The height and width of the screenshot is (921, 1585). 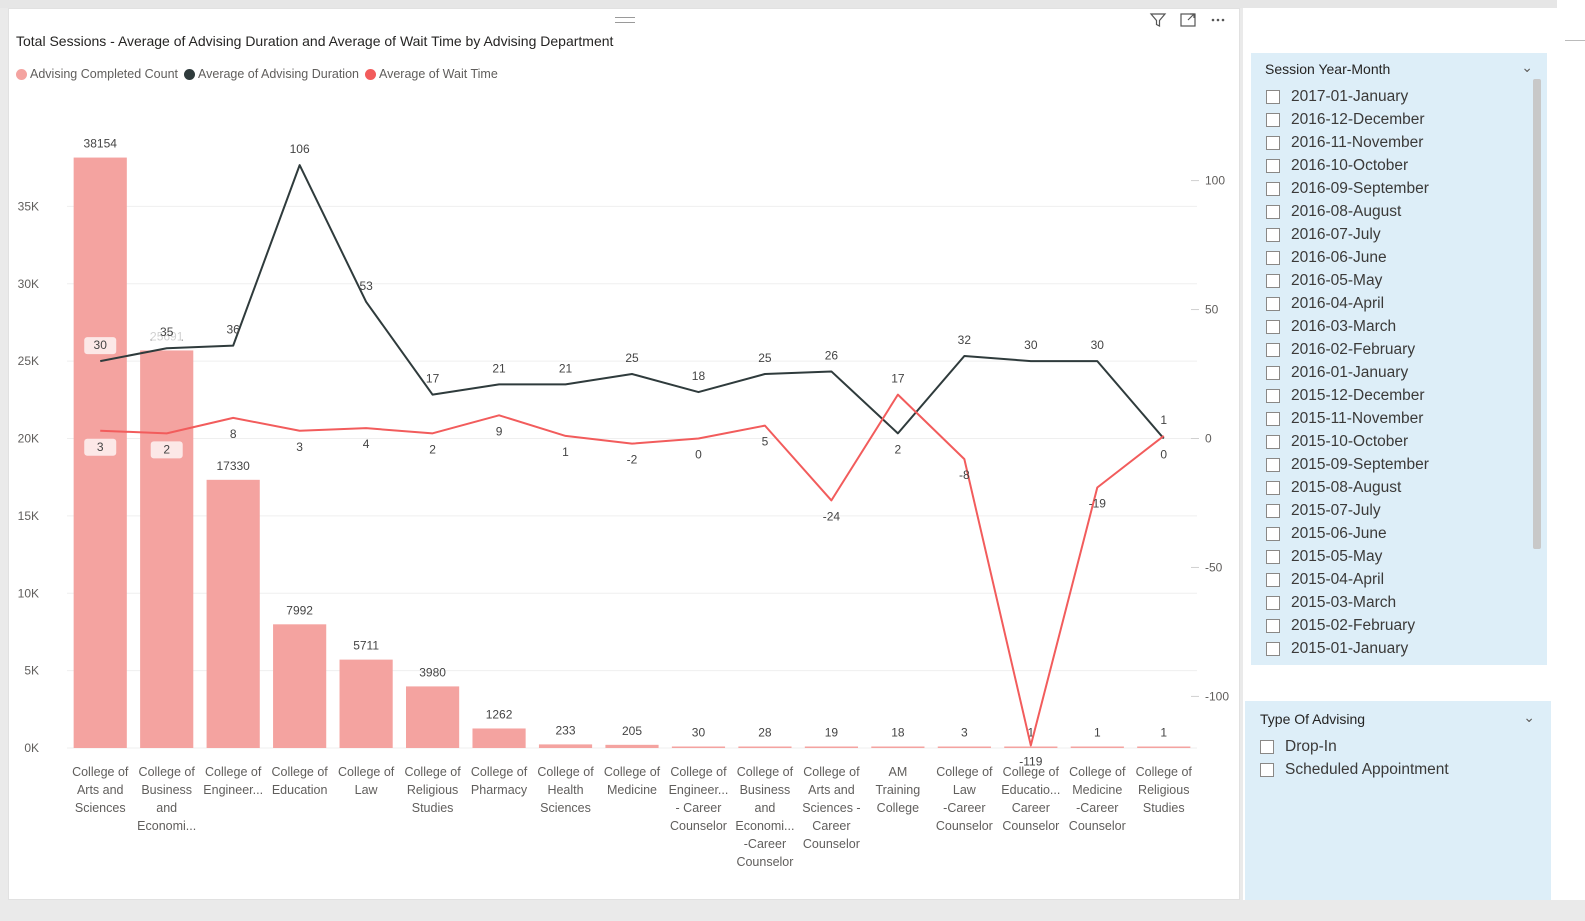 I want to click on legend-item-wait: Average of Wait Time, so click(x=431, y=74).